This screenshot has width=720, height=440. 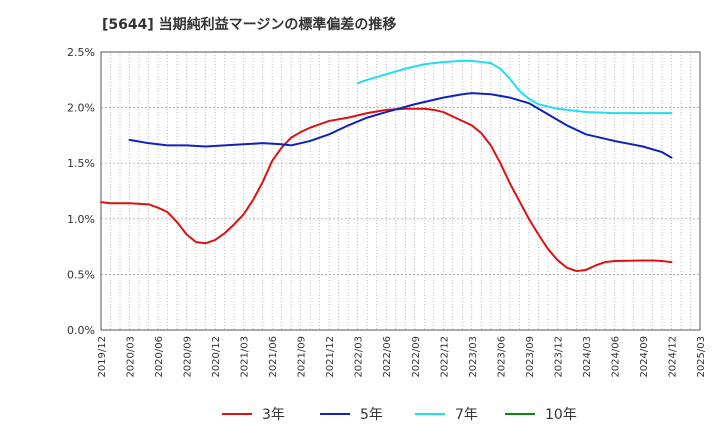 I want to click on x-tick-label: 2020/09, so click(x=188, y=357).